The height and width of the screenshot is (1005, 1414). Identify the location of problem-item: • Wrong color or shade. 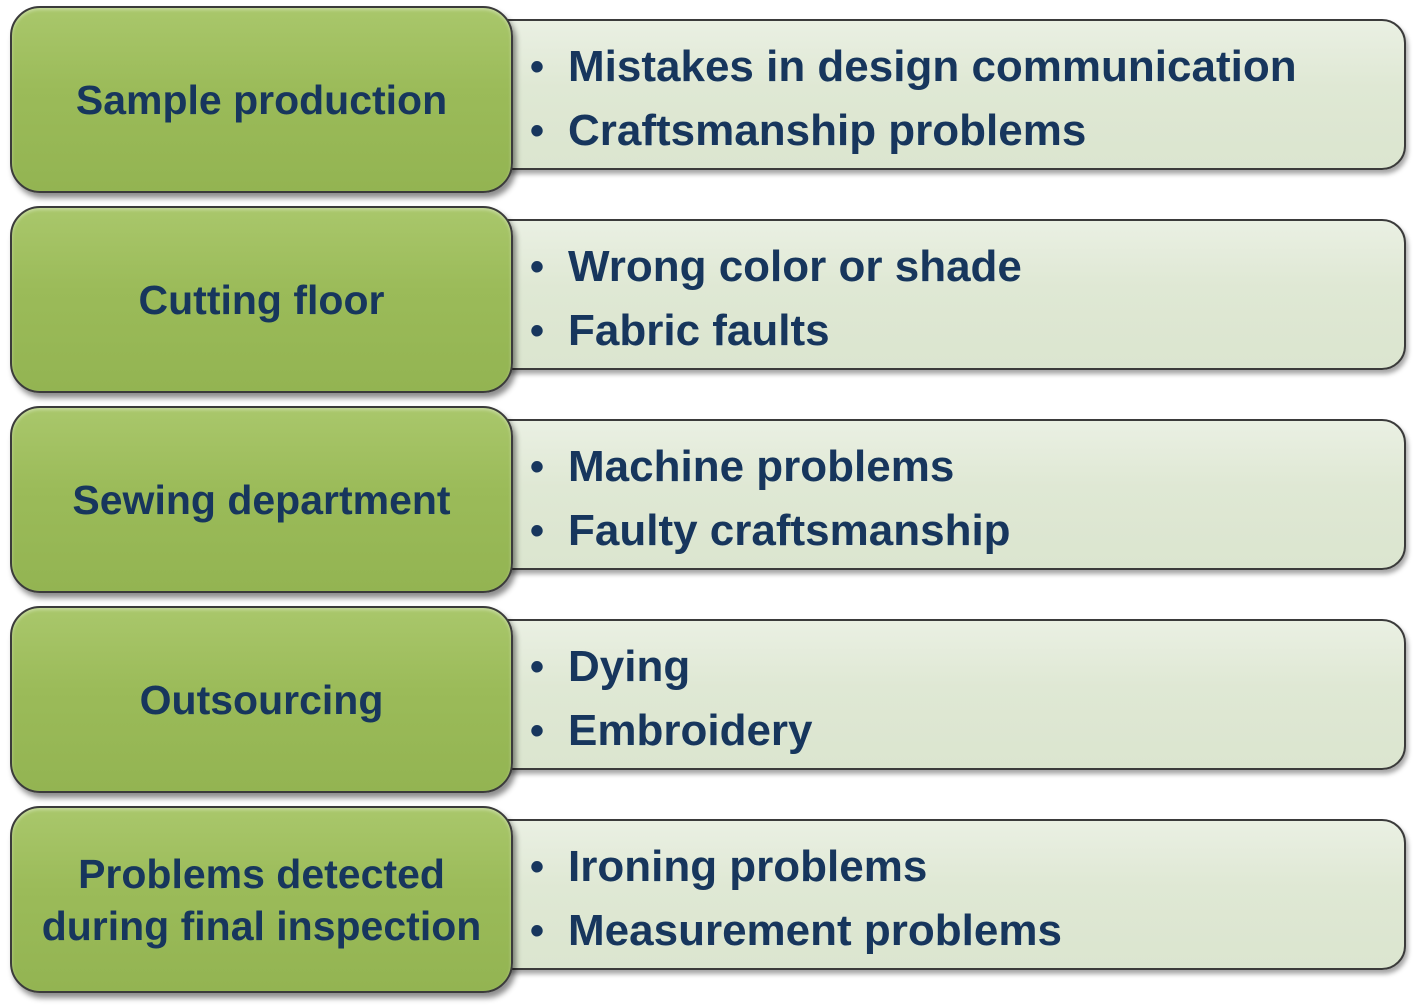
(776, 267).